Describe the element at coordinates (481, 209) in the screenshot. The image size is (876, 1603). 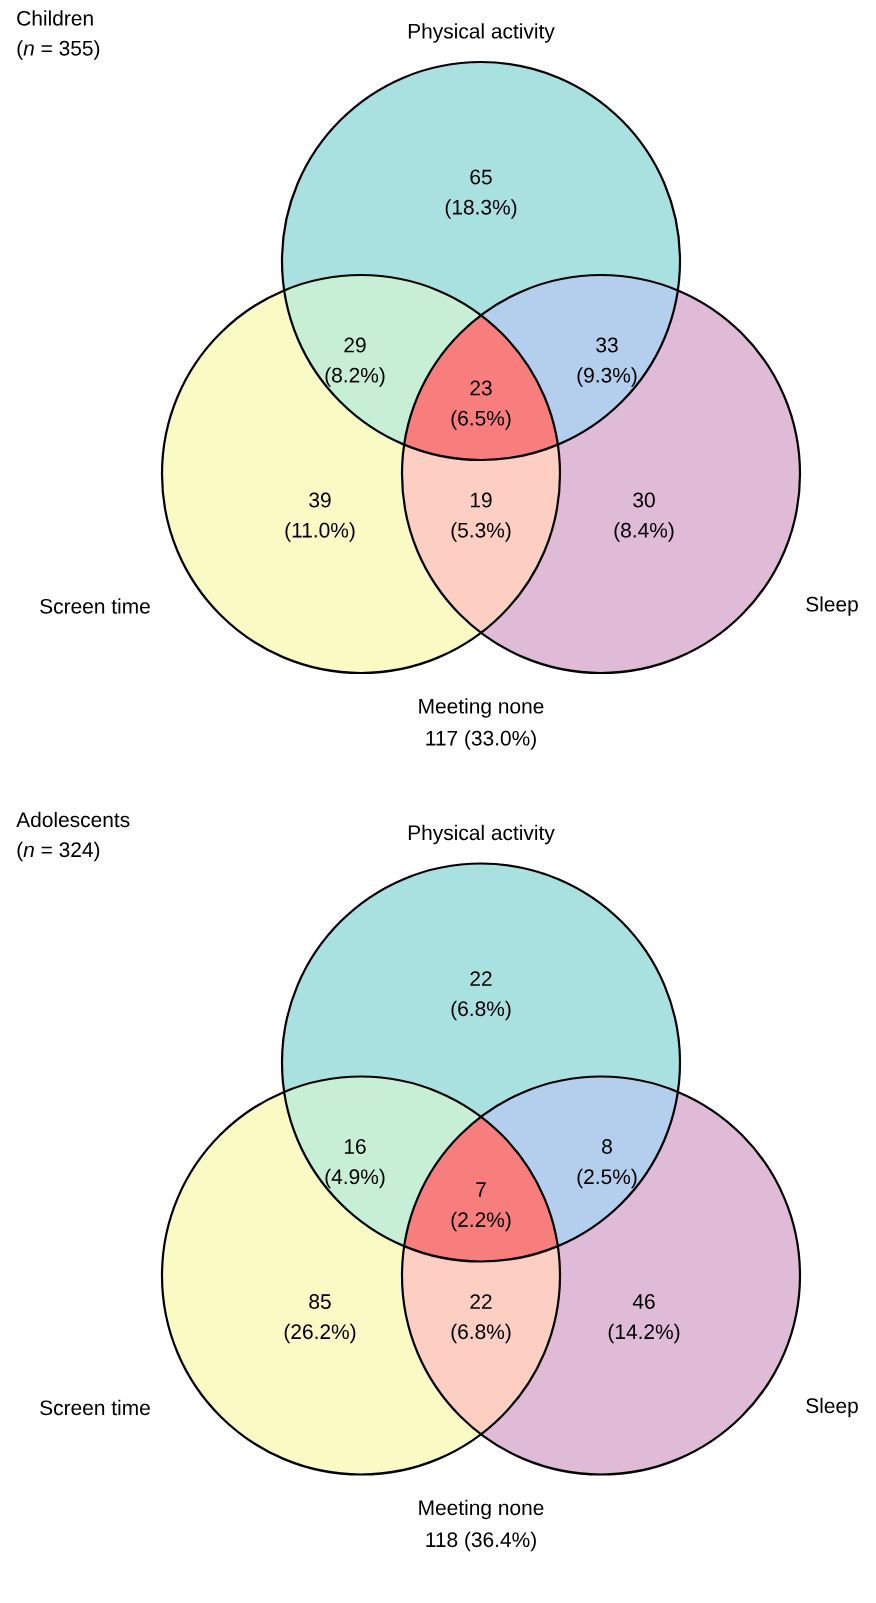
I see `text: (18.3%)` at that location.